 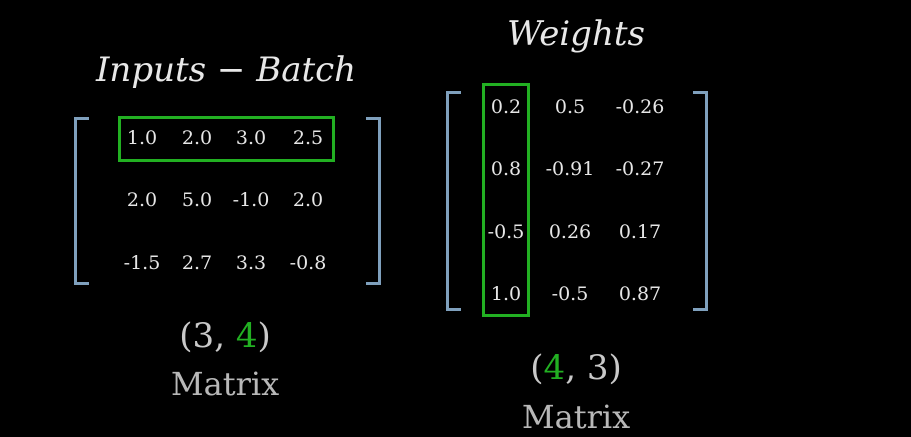 What do you see at coordinates (246, 336) in the screenshot?
I see `inputs-shape-cols: 4` at bounding box center [246, 336].